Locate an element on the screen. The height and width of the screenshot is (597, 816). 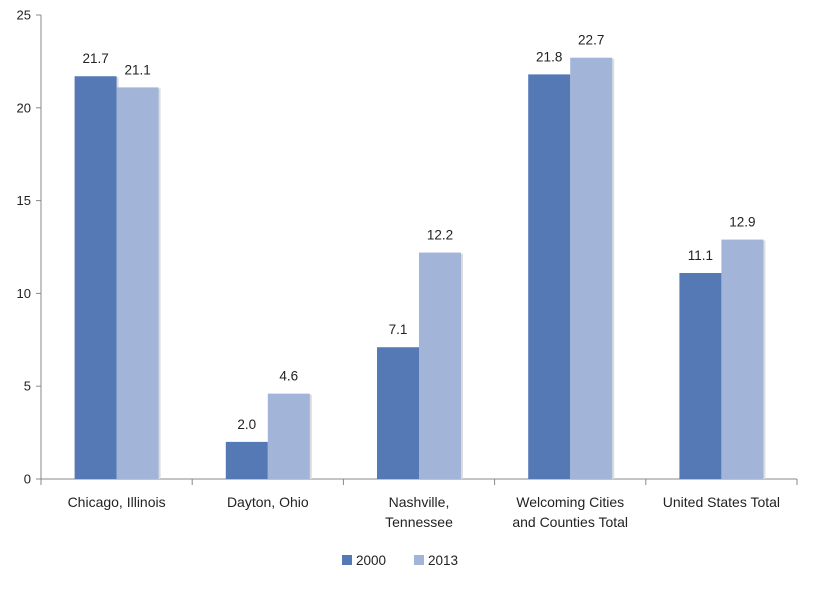
data-label: 12.9 is located at coordinates (742, 222).